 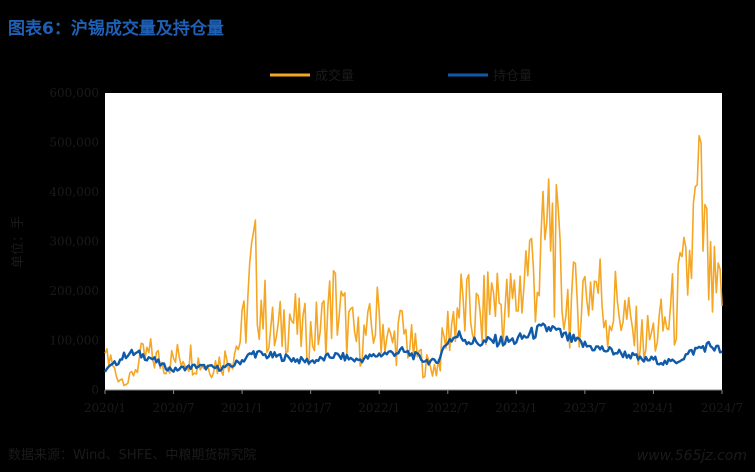 I want to click on x-tick-label: 2022/7, so click(x=448, y=408).